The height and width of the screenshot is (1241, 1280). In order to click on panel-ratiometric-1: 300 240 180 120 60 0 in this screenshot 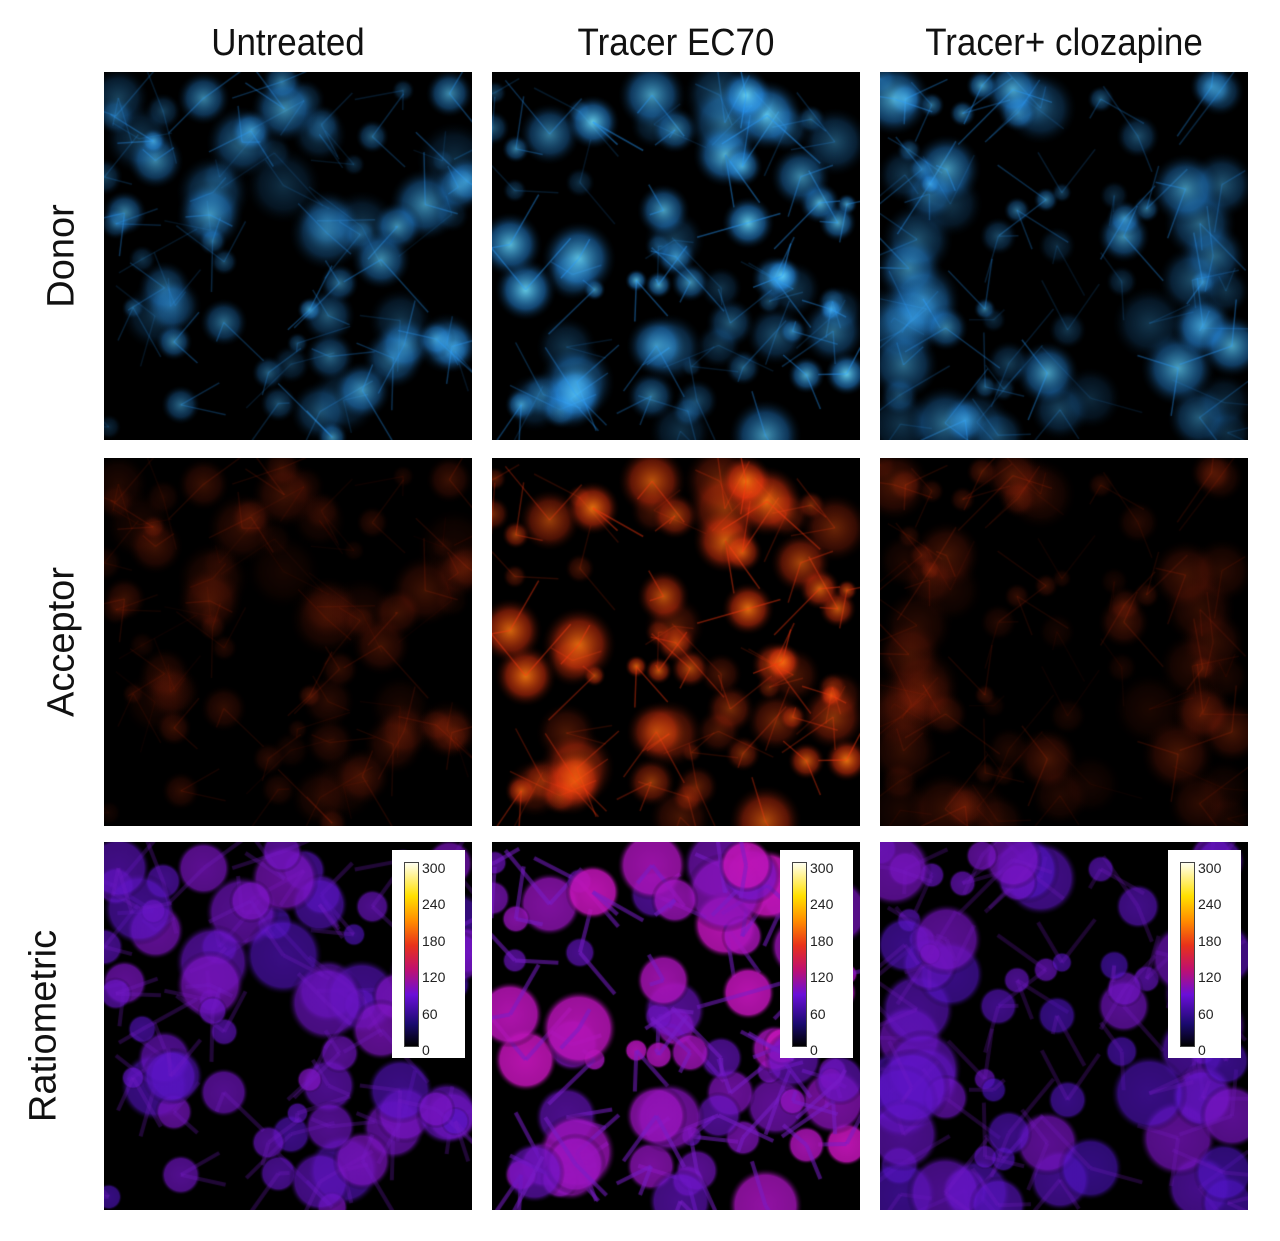, I will do `click(288, 1026)`.